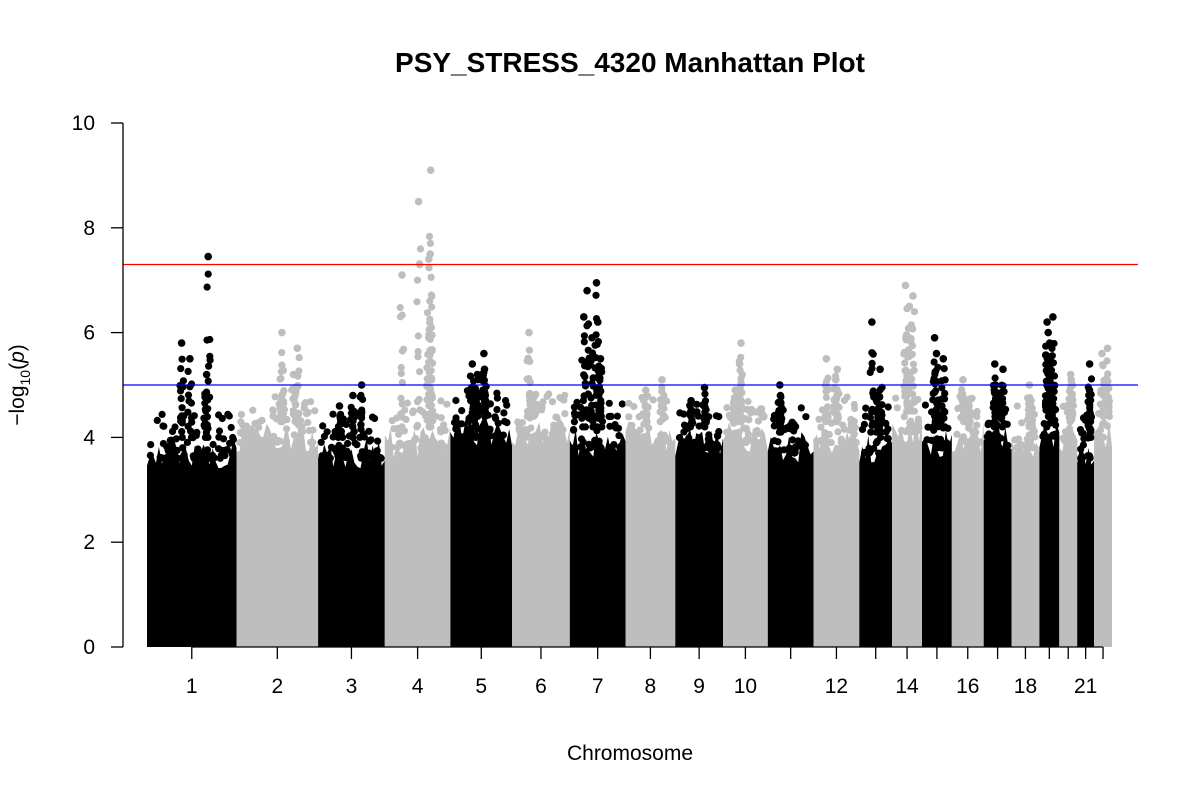 Image resolution: width=1200 pixels, height=800 pixels. Describe the element at coordinates (745, 686) in the screenshot. I see `x-tick-label: 10` at that location.